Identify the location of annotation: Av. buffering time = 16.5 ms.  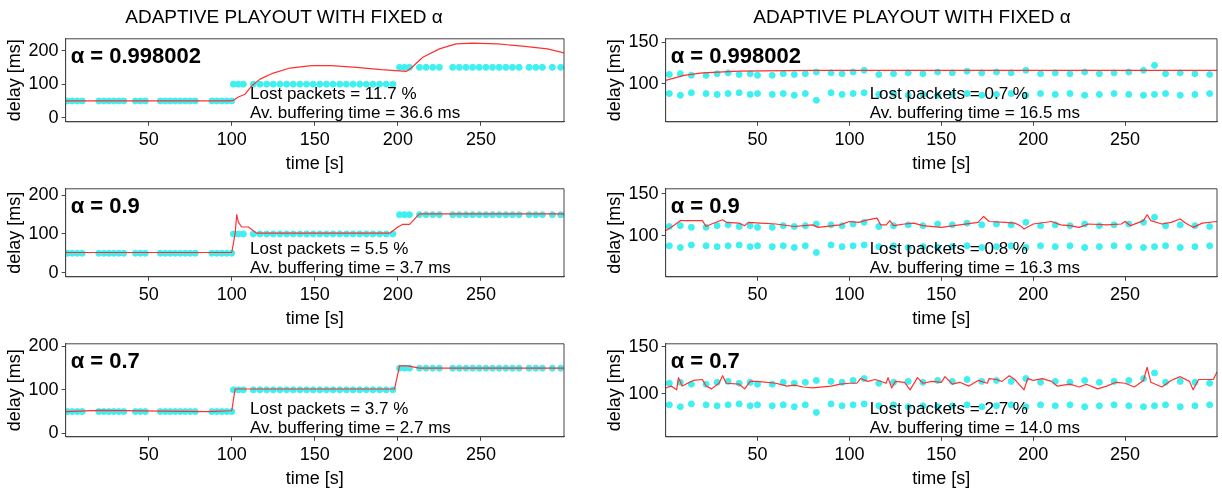
(974, 112).